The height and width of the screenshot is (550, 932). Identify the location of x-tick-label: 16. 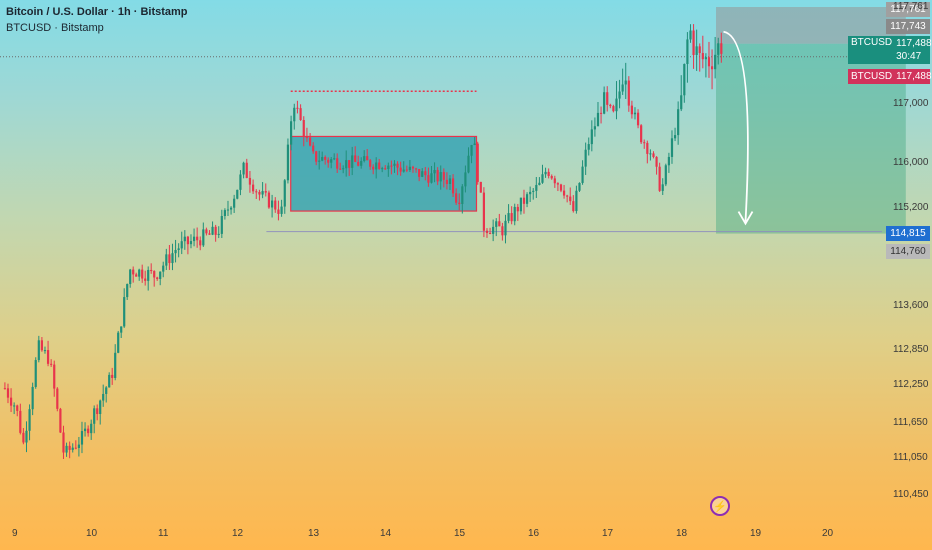
(534, 533).